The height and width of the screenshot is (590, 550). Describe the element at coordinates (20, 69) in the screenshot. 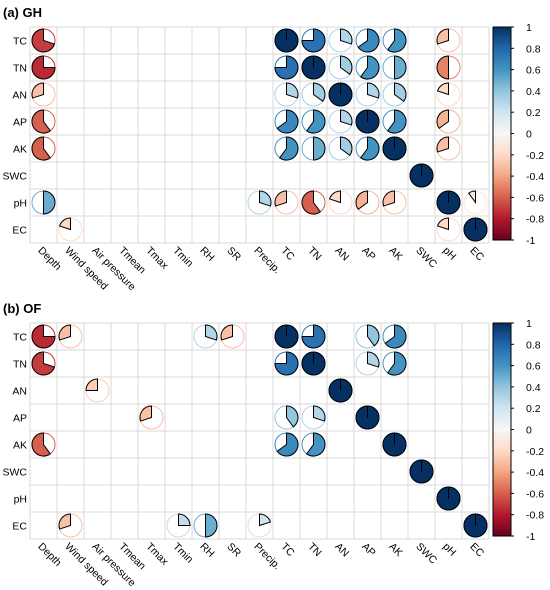

I see `row-label-tn: TN` at that location.